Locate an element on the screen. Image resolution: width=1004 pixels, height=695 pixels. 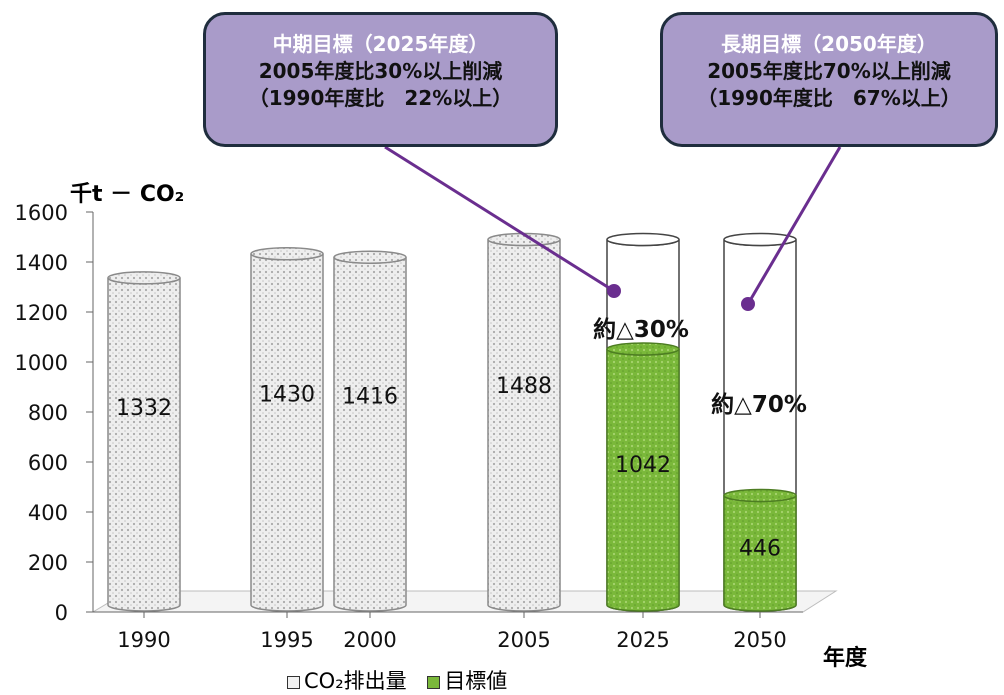
y-tick-label: 800 is located at coordinates (48, 413).